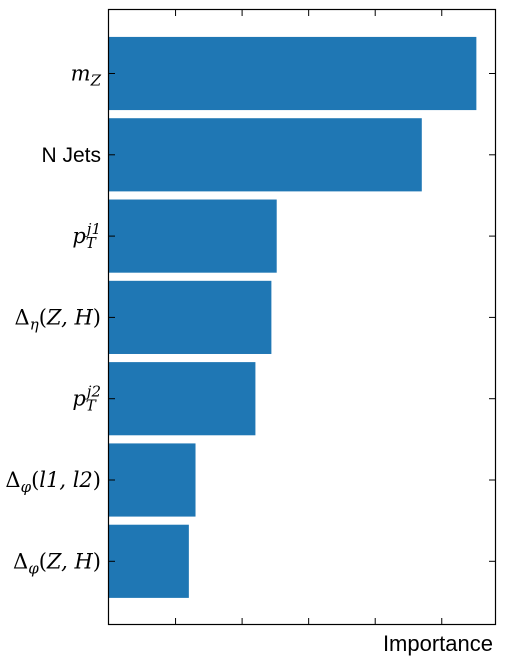  I want to click on category-label-6: Δφ(Z, H), so click(57, 563).